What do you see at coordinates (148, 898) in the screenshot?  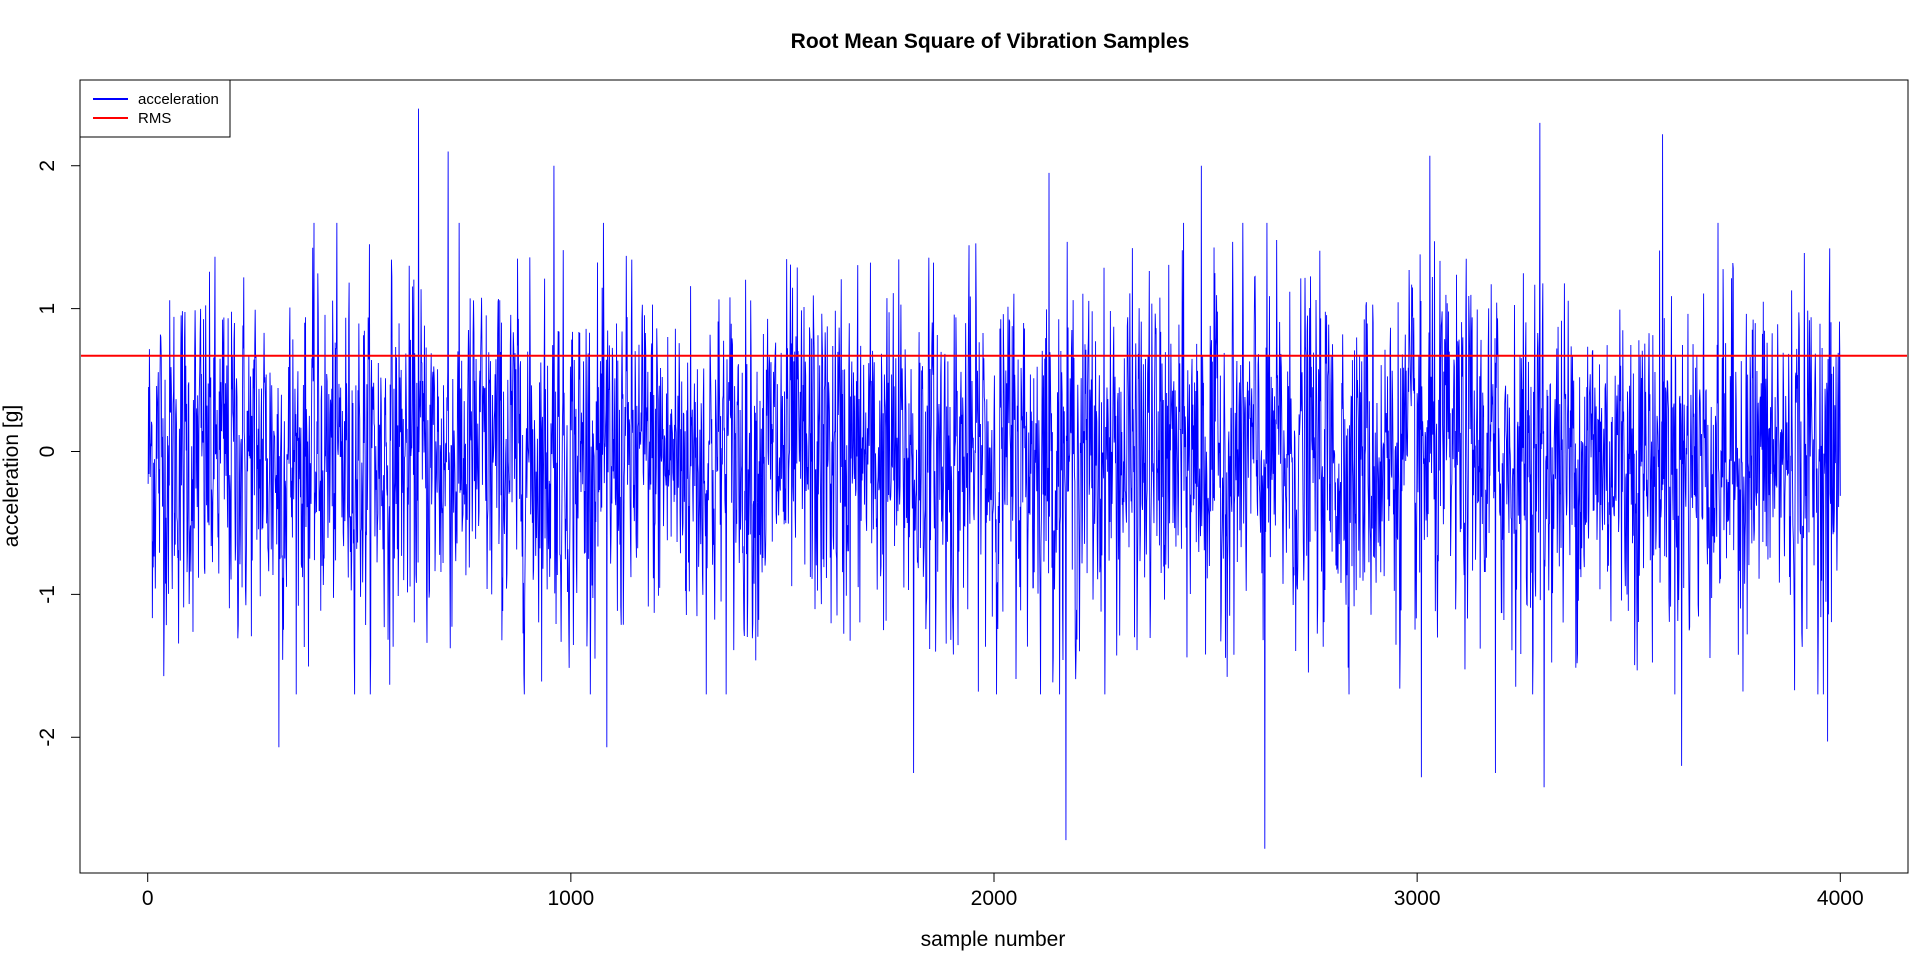 I see `x-tick-label: 0` at bounding box center [148, 898].